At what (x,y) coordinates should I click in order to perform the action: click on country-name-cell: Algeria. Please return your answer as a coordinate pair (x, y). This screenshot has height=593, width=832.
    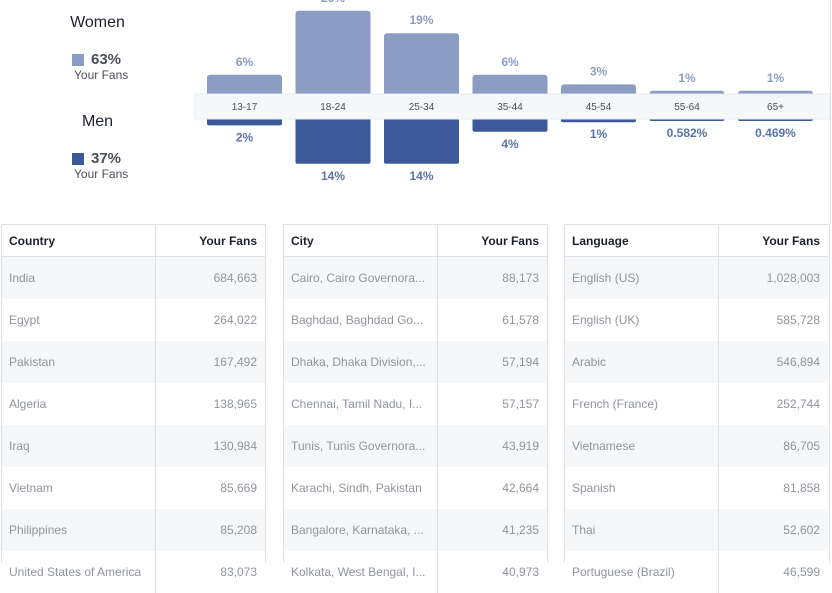
    Looking at the image, I should click on (78, 404).